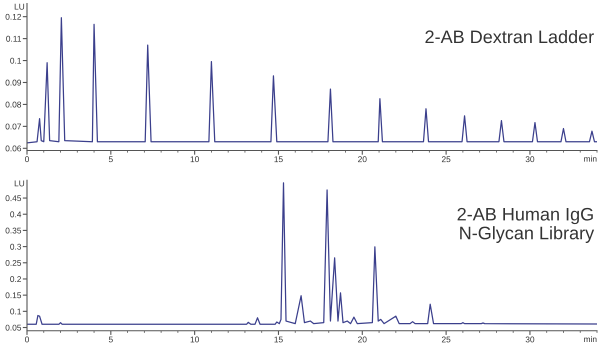 The image size is (600, 350). Describe the element at coordinates (14, 149) in the screenshot. I see `y-tick-label: 0.06` at that location.